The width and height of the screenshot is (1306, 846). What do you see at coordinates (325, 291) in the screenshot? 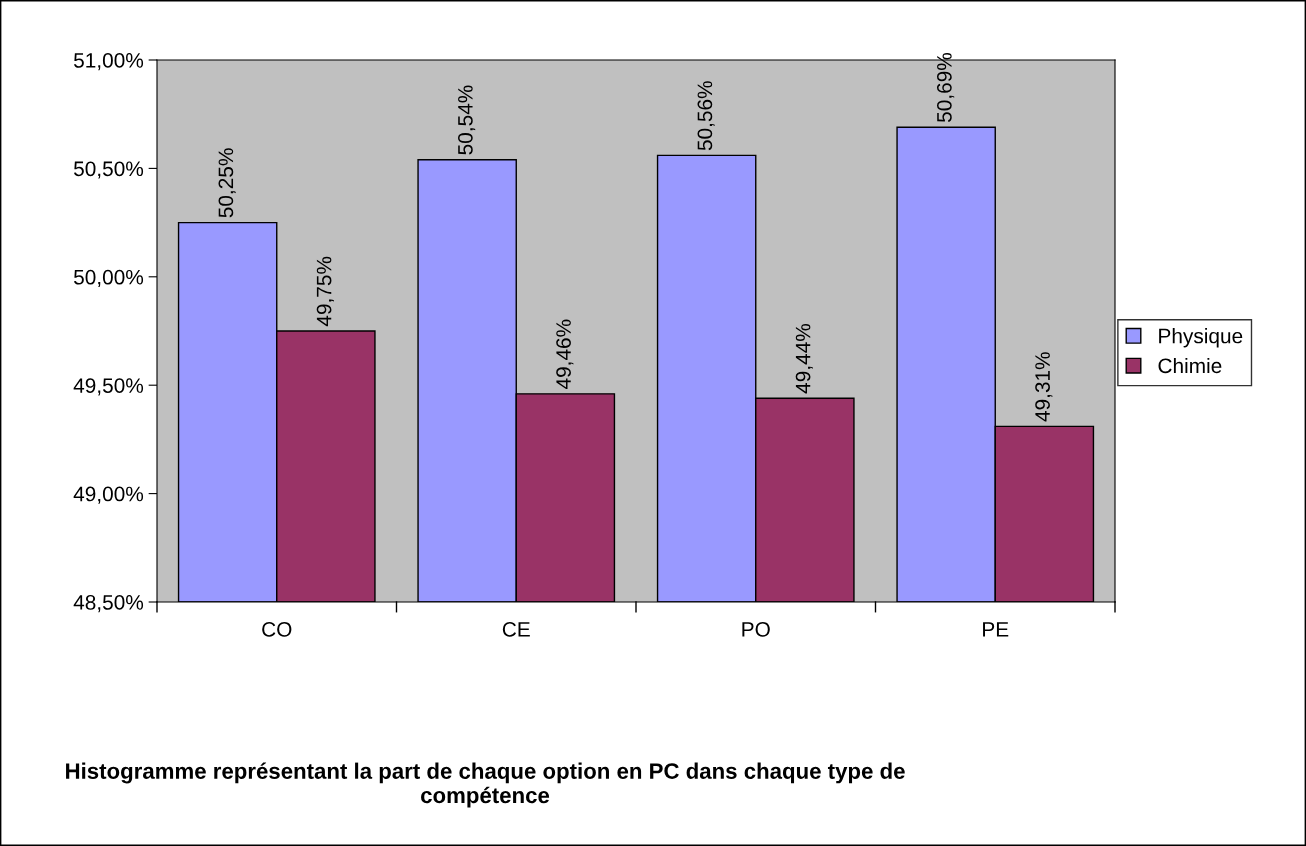
I see `data-label: 49,75%` at bounding box center [325, 291].